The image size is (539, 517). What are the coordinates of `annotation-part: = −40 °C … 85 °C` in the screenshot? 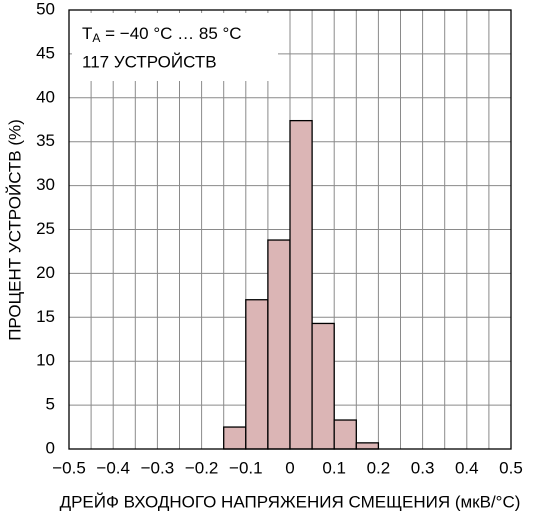 It's located at (170, 33).